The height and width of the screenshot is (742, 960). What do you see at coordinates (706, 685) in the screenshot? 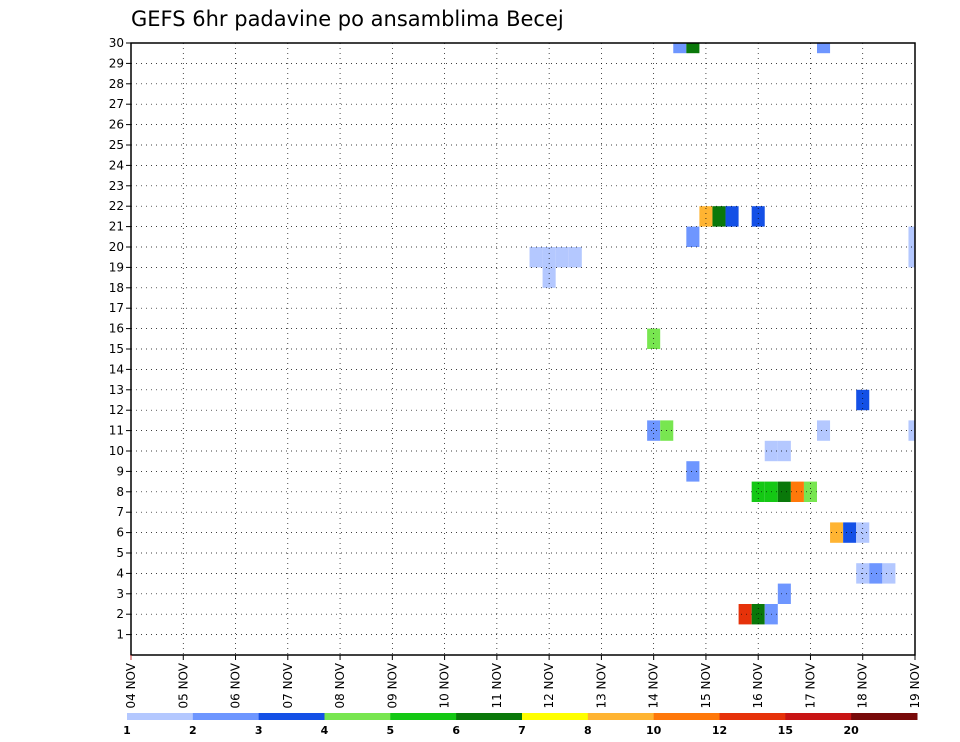
I see `x-tick-label: 15 NOV` at bounding box center [706, 685].